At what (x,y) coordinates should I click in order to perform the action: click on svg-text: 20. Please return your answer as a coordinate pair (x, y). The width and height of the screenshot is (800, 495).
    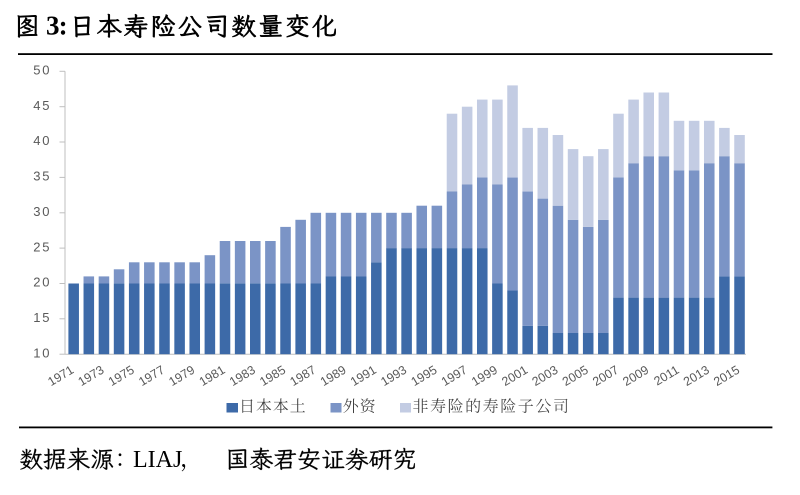
    Looking at the image, I should click on (42, 282).